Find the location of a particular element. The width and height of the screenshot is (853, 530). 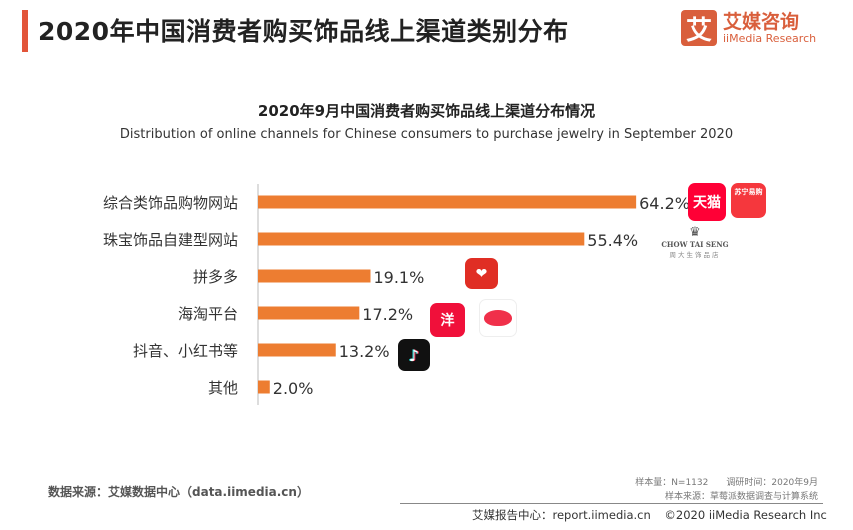

category-label: 综合类饰品购物网站 is located at coordinates (170, 203).